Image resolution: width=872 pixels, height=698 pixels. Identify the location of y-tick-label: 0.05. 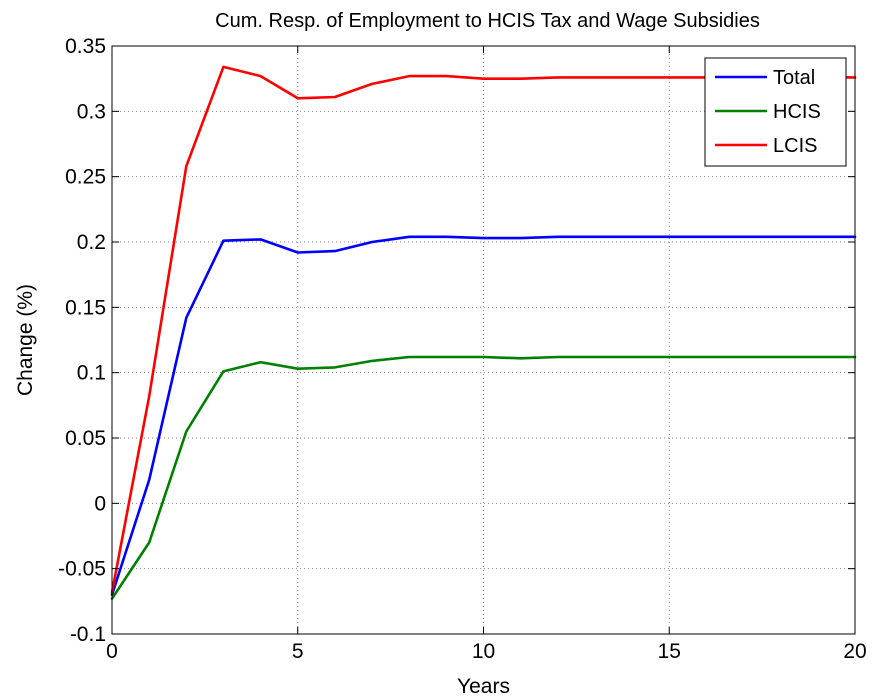
(85, 438).